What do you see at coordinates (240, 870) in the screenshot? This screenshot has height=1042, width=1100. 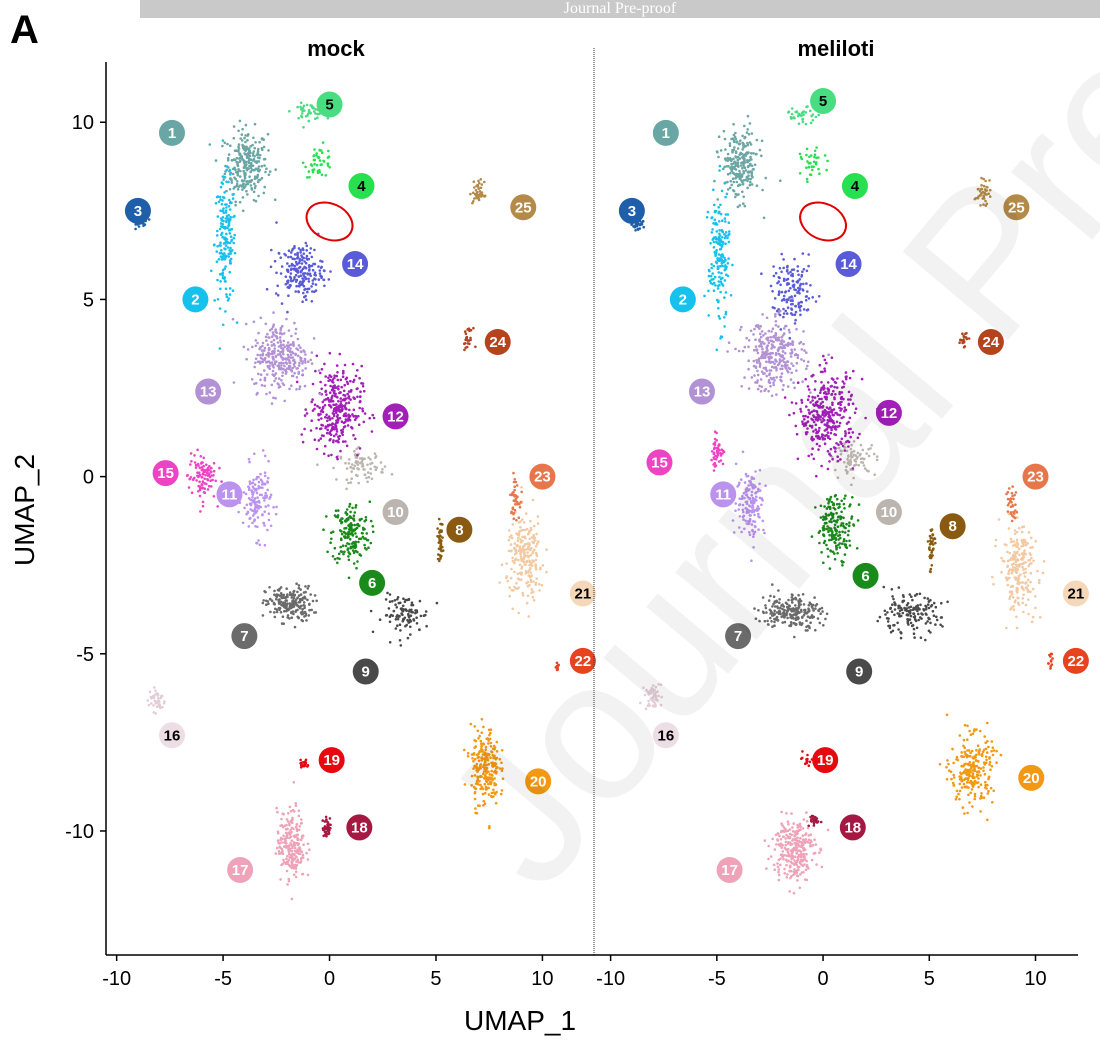 I see `cluster-label-text: 17` at bounding box center [240, 870].